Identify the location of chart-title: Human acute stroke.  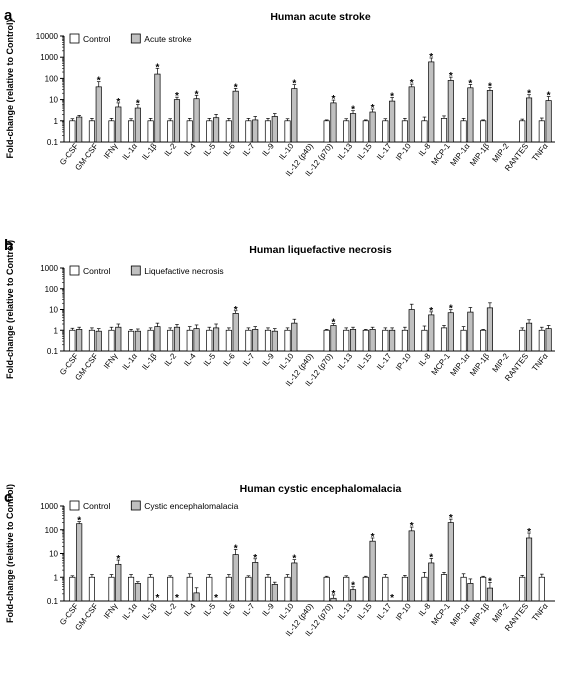
(320, 17).